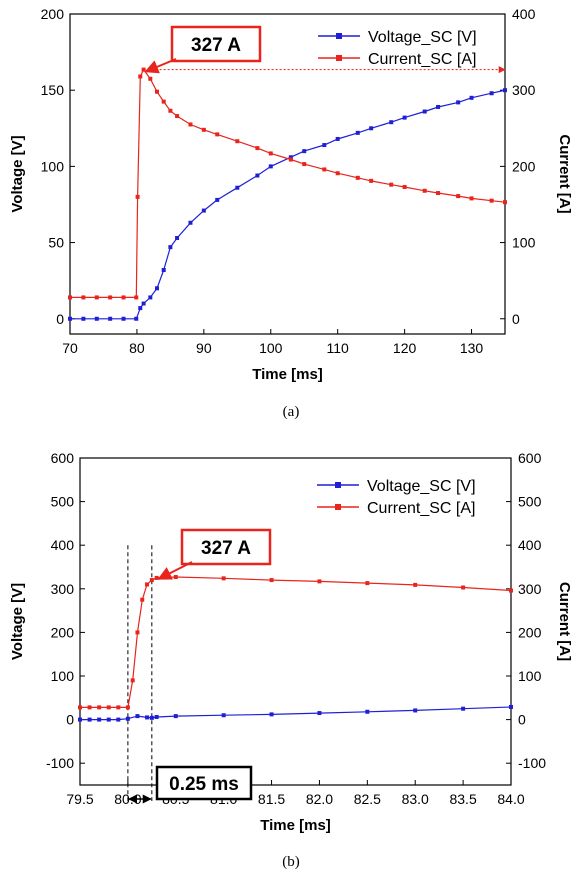 This screenshot has height=881, width=582. Describe the element at coordinates (160, 66) in the screenshot. I see `peak-callout-arrow` at that location.